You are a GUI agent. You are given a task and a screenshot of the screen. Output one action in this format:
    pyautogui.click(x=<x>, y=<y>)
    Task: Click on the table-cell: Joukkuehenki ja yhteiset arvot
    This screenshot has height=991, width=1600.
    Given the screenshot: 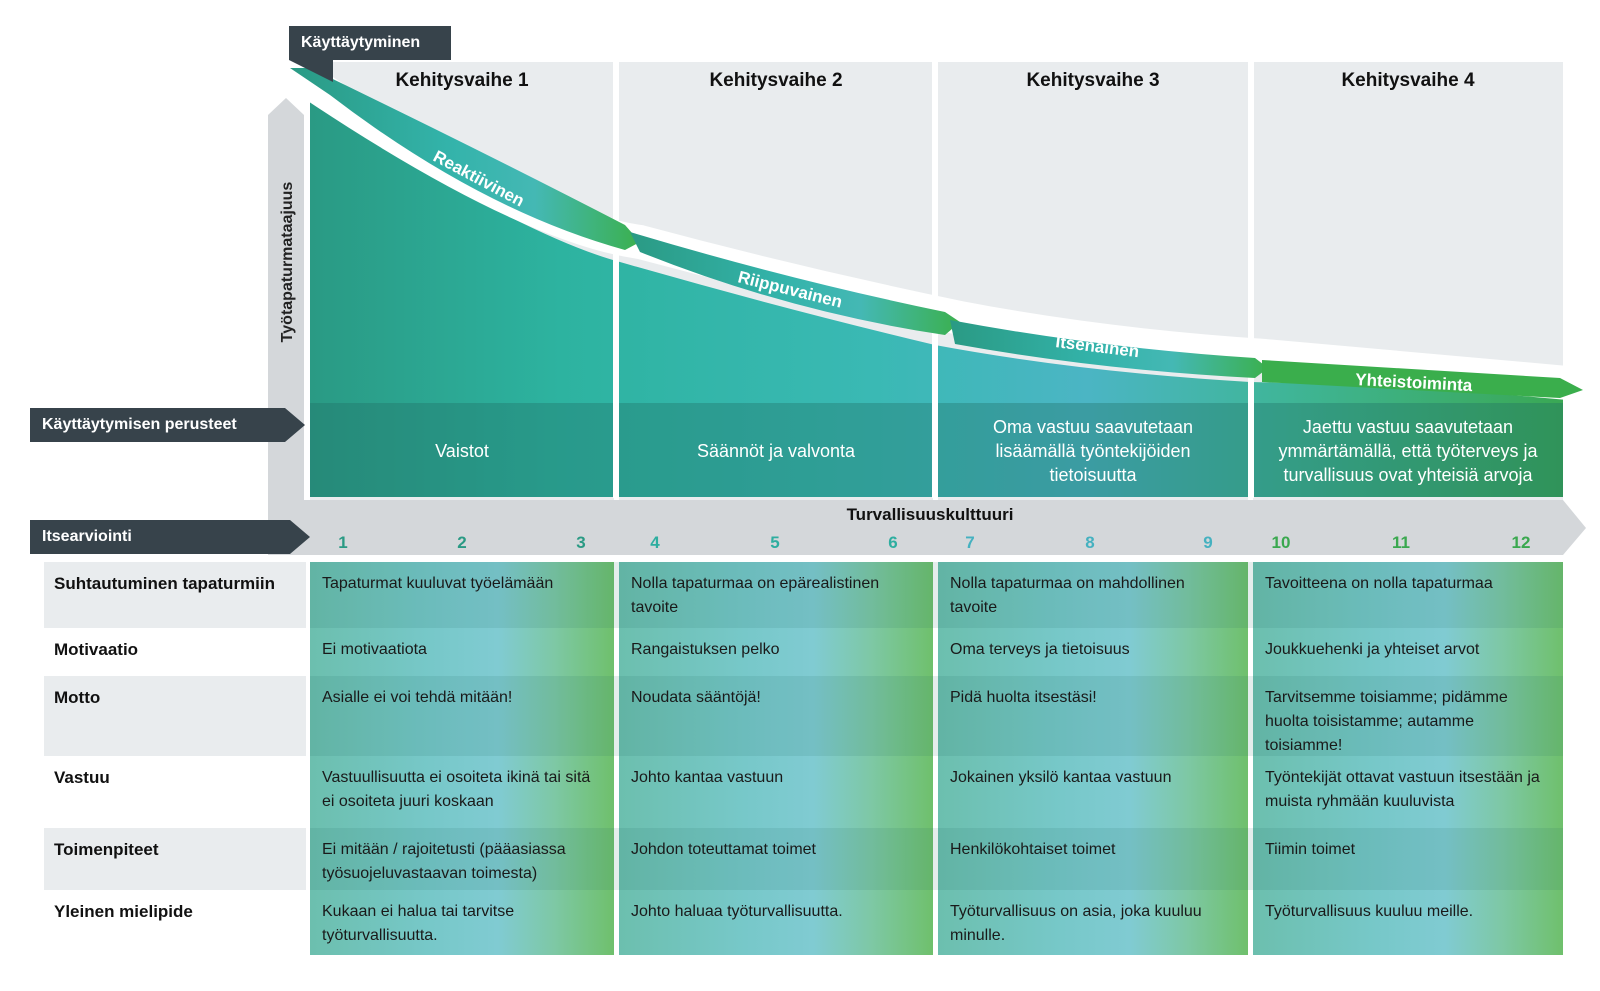 What is the action you would take?
    pyautogui.click(x=1372, y=649)
    